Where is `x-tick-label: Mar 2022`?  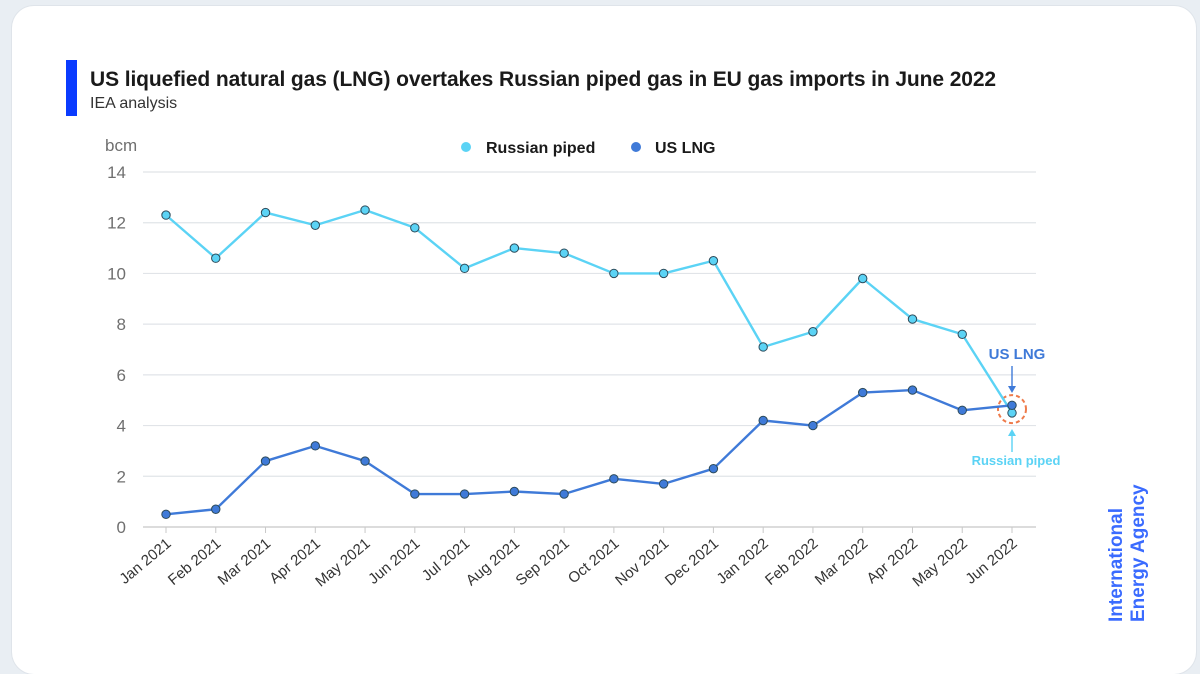 x-tick-label: Mar 2022 is located at coordinates (841, 562).